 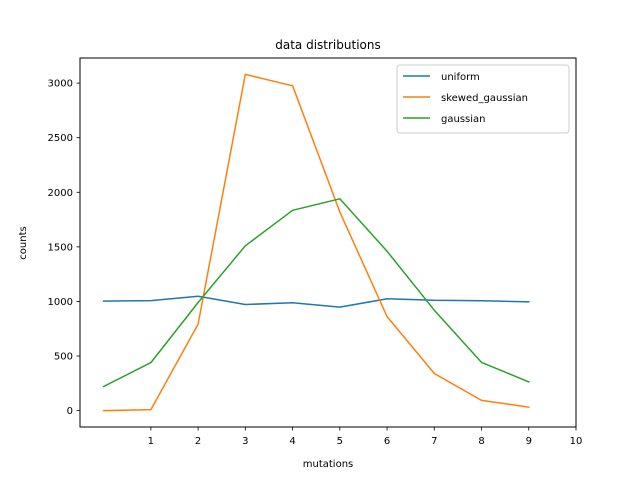 I want to click on x-tick-label: 1, so click(x=151, y=441).